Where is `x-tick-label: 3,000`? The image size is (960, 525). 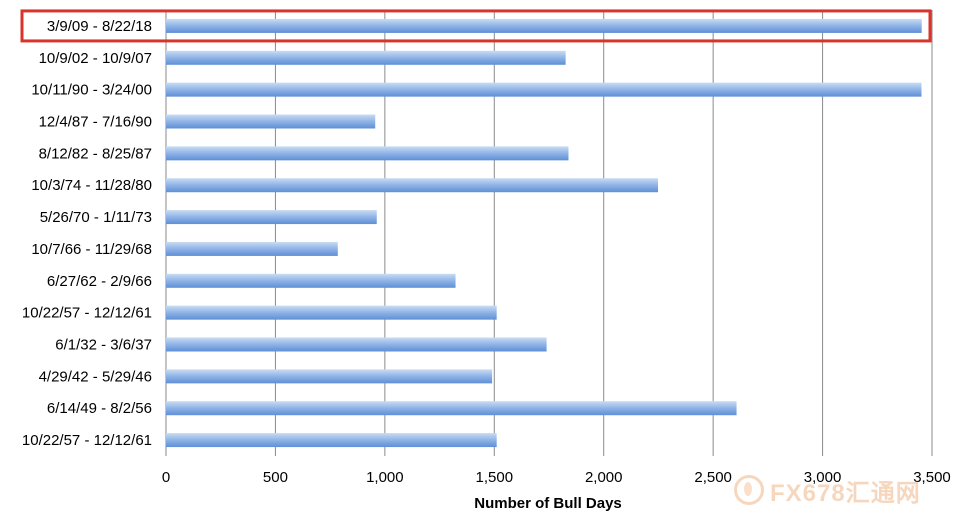
x-tick-label: 3,000 is located at coordinates (823, 477).